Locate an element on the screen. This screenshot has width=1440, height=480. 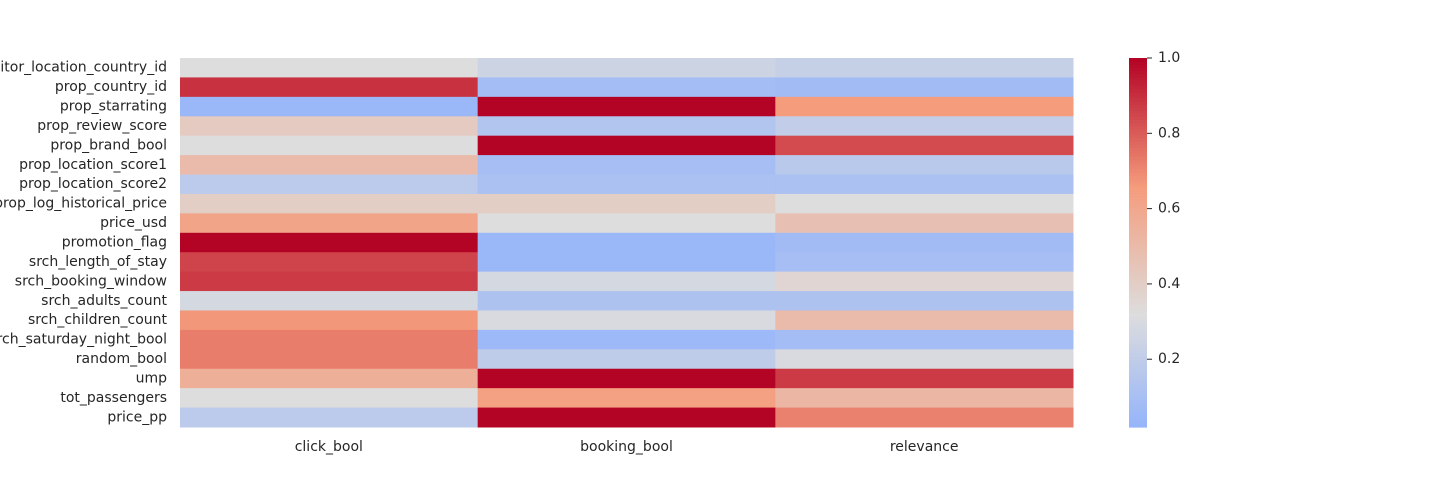
colorbar-tick-label: 0.2 is located at coordinates (1169, 359).